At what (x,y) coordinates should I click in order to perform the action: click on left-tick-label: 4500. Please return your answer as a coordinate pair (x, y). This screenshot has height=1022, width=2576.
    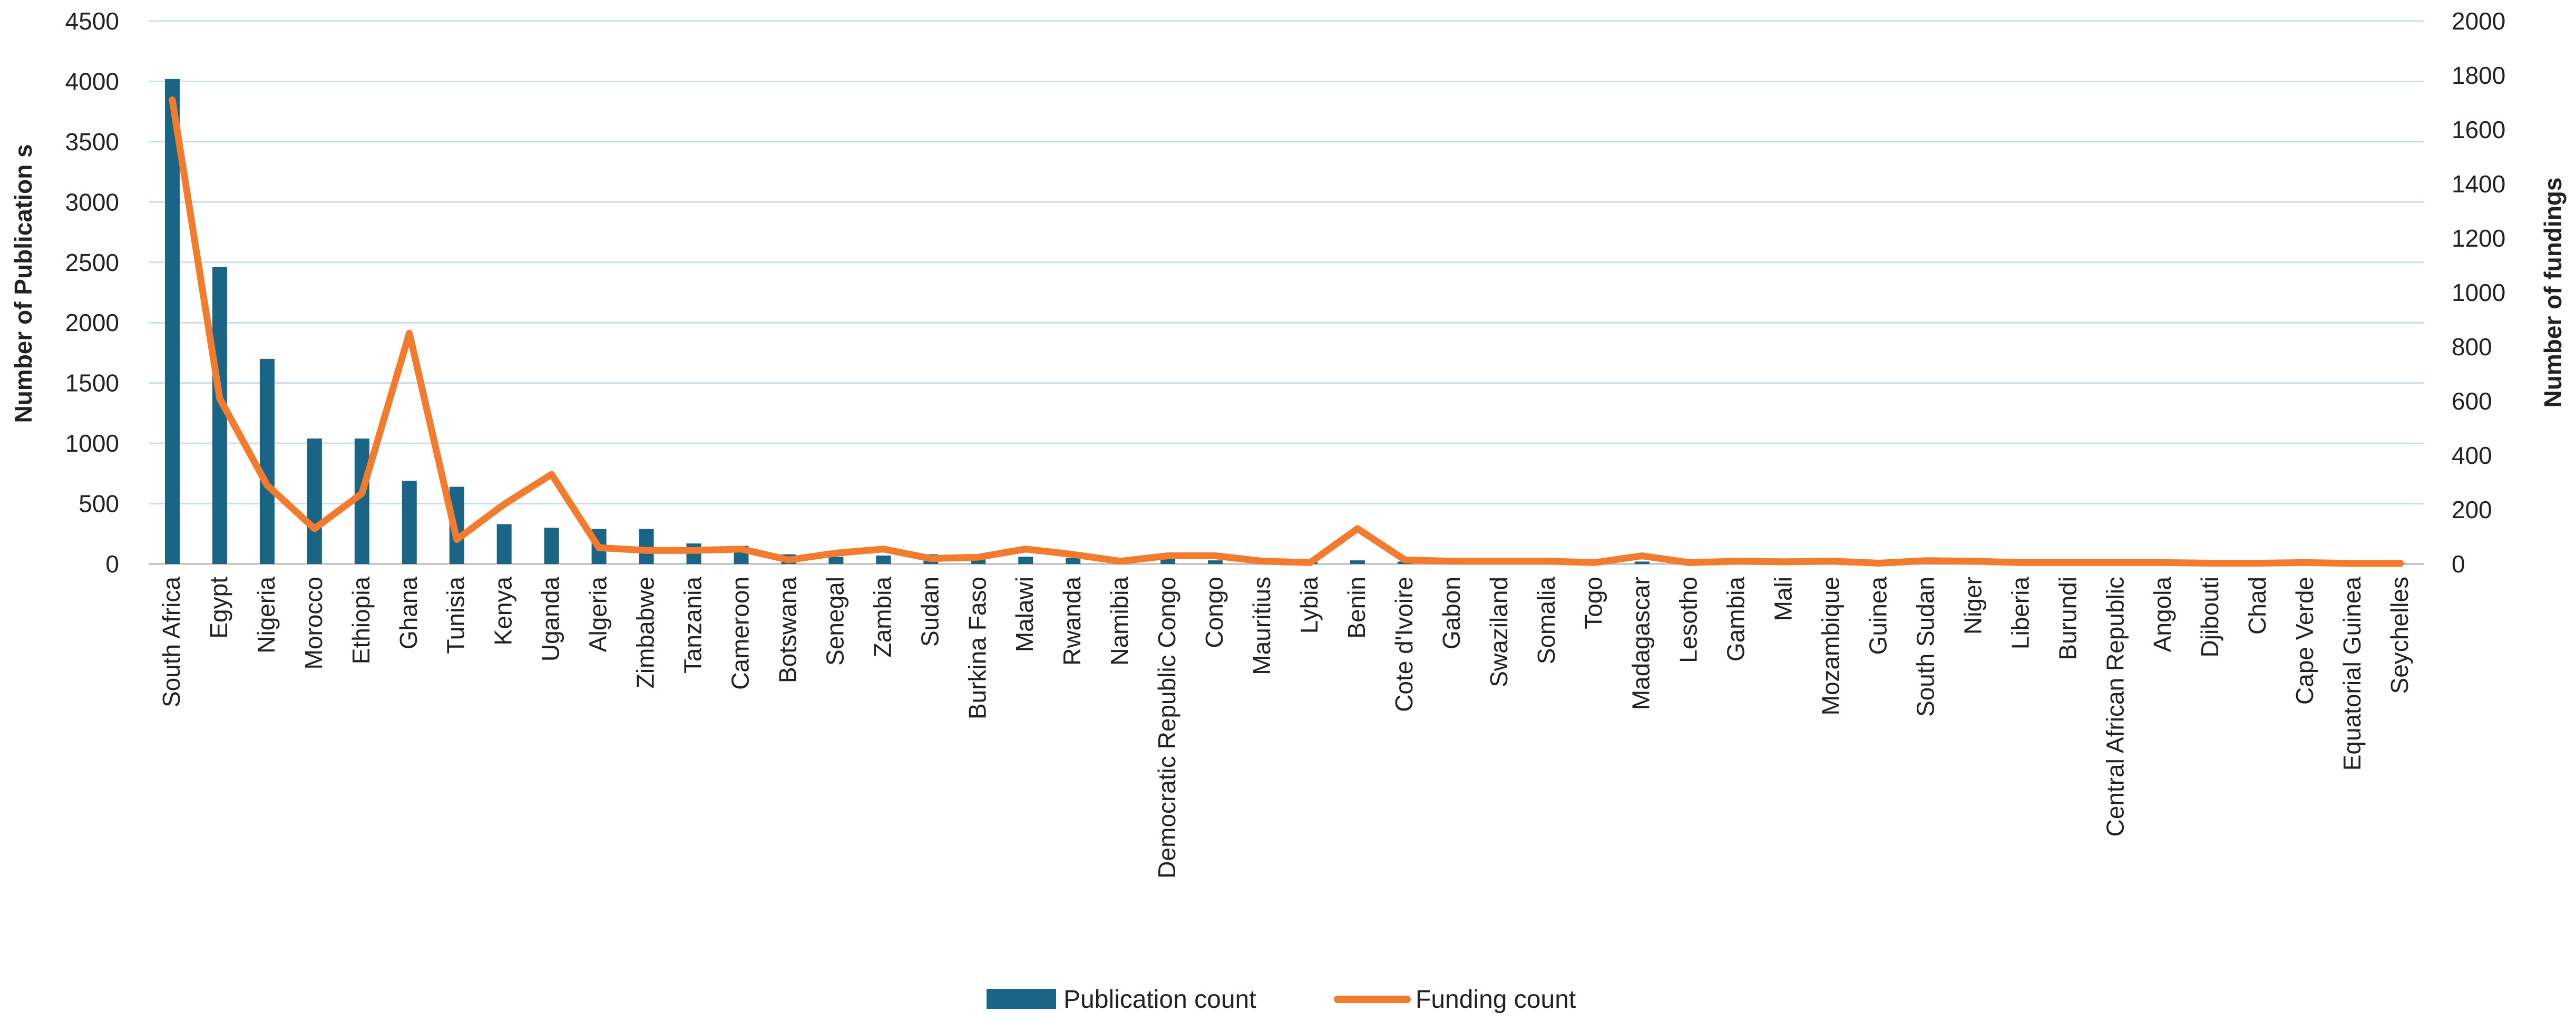
    Looking at the image, I should click on (92, 21).